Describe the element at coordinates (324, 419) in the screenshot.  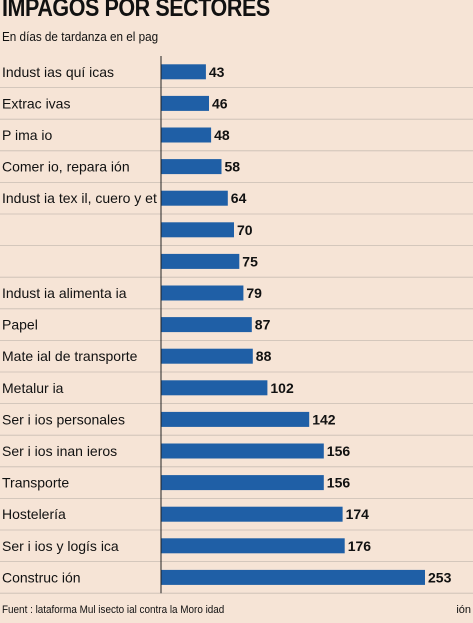
I see `value-label: 142` at that location.